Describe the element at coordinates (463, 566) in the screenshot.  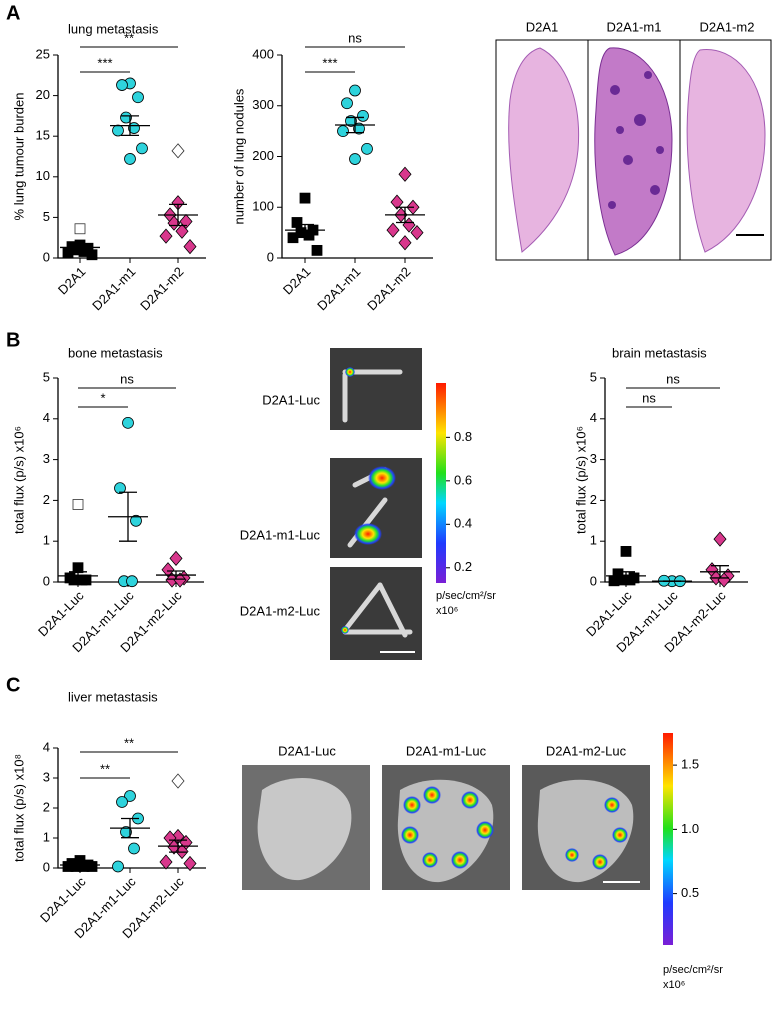
I see `colorbar-tick-label: 0.2` at that location.